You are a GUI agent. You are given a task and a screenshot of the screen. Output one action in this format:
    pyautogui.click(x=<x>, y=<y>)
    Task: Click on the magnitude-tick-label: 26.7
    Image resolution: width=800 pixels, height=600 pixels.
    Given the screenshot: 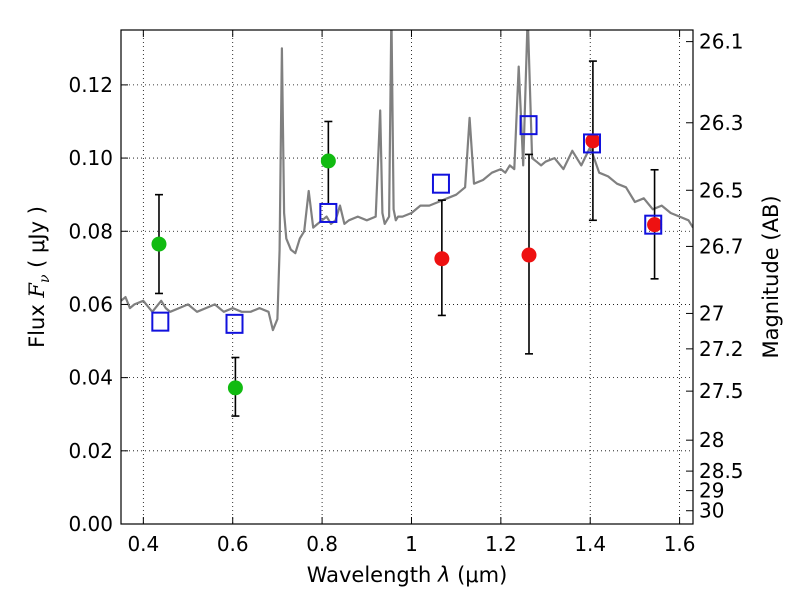 What is the action you would take?
    pyautogui.click(x=721, y=246)
    